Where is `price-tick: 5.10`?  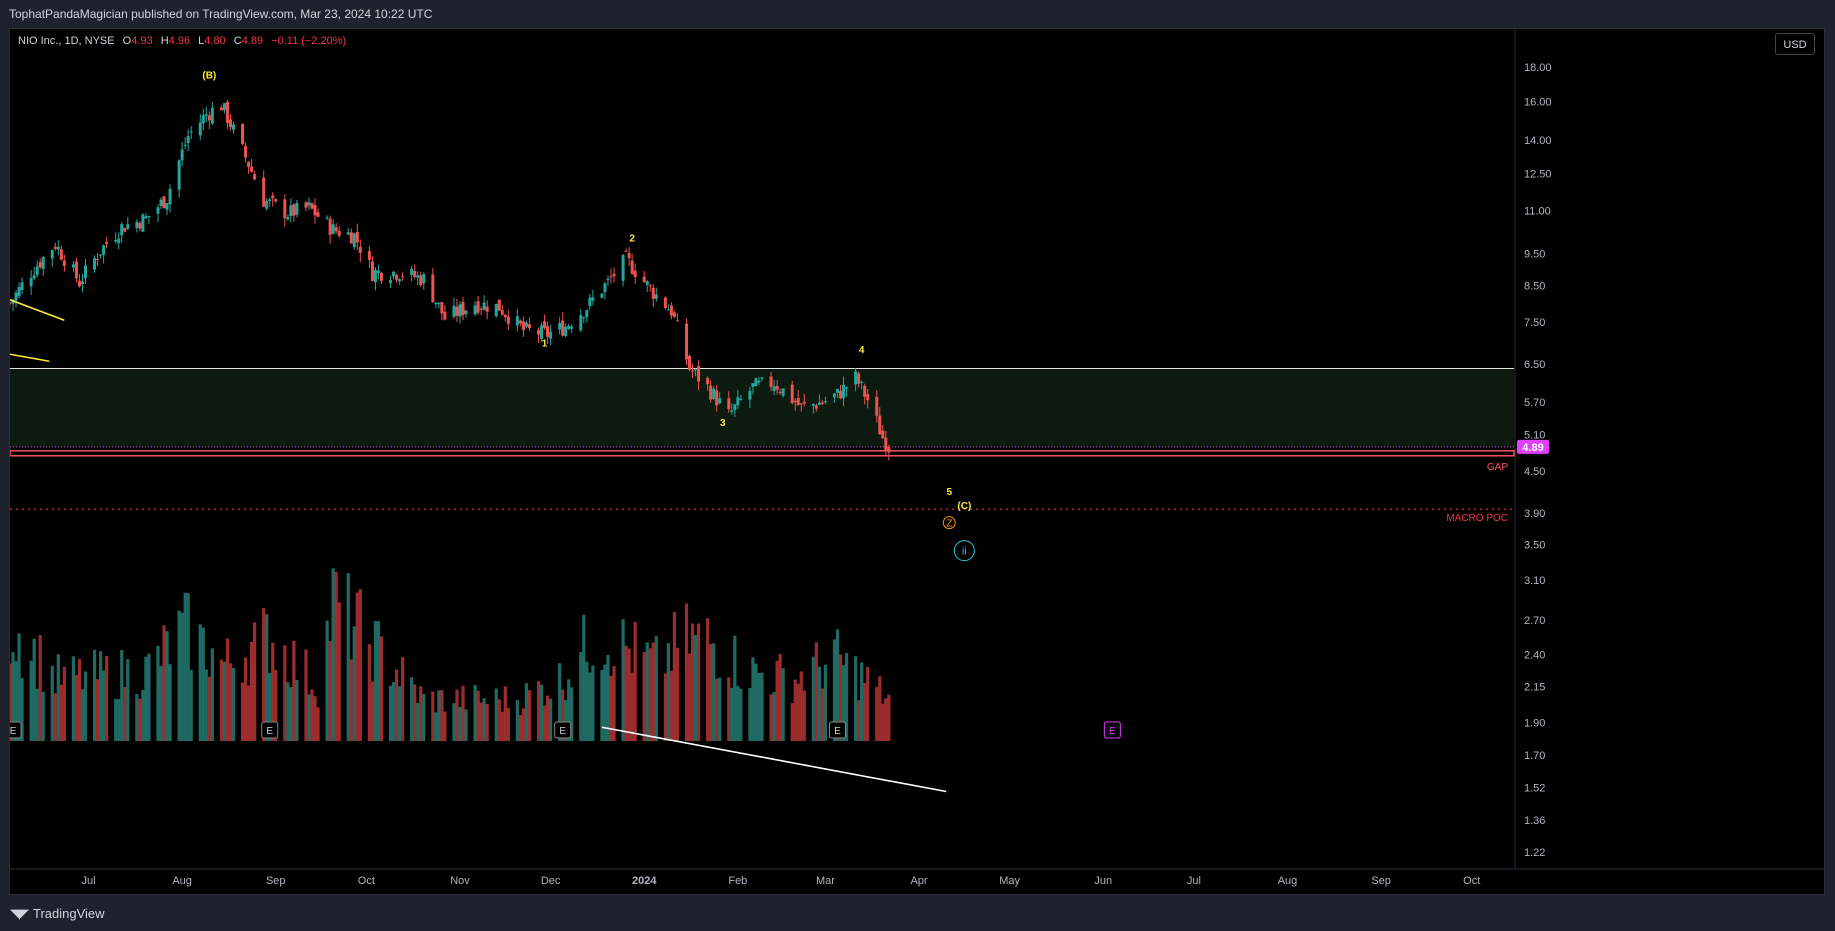
price-tick: 5.10 is located at coordinates (1534, 436).